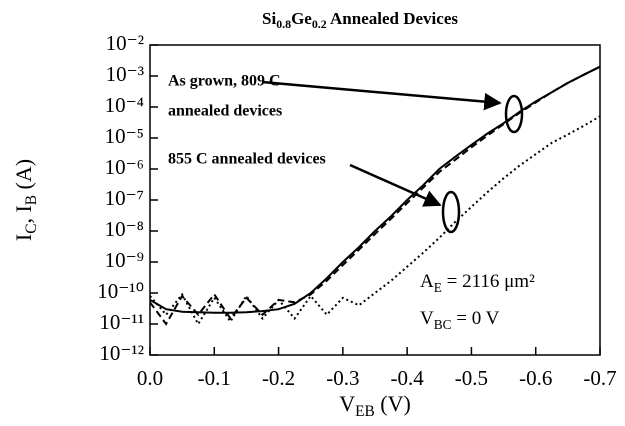 The image size is (625, 426). Describe the element at coordinates (150, 378) in the screenshot. I see `x-tick-label: 0.0` at that location.